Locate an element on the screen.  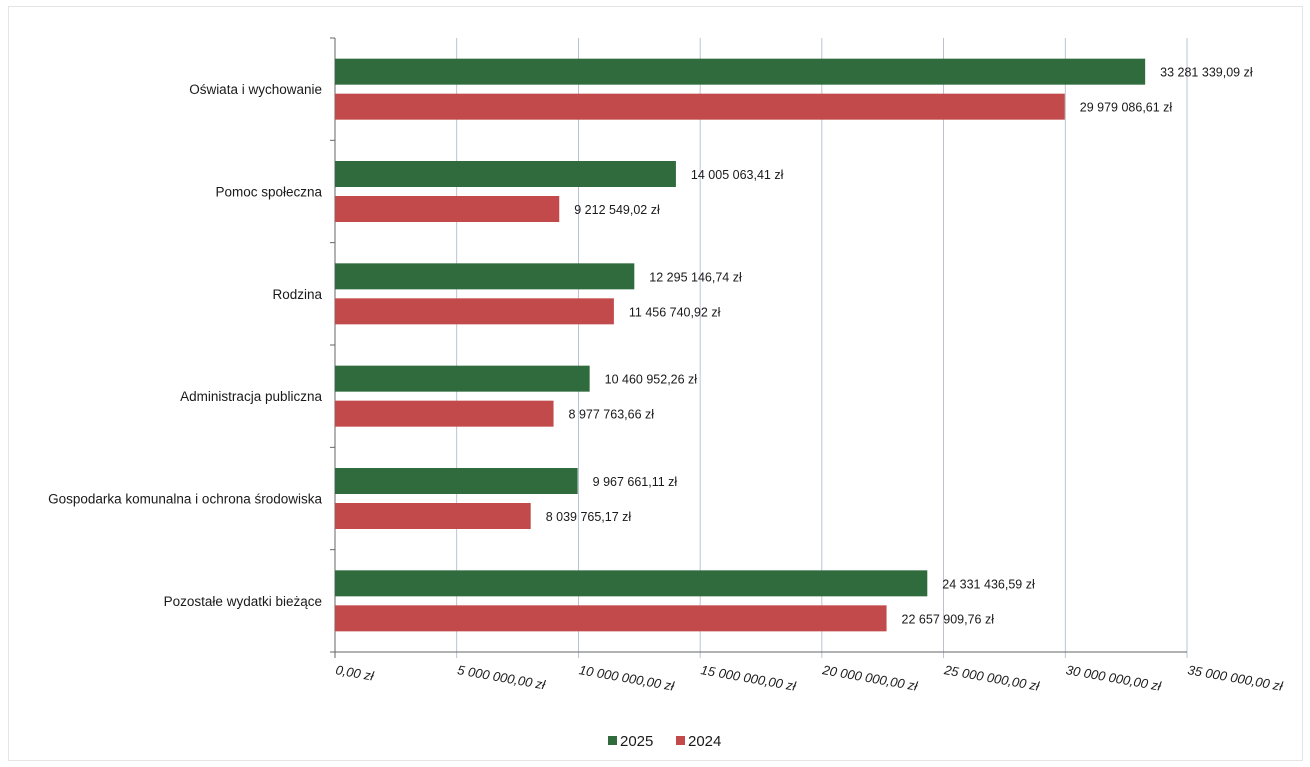
legend-label: 2025 is located at coordinates (636, 741).